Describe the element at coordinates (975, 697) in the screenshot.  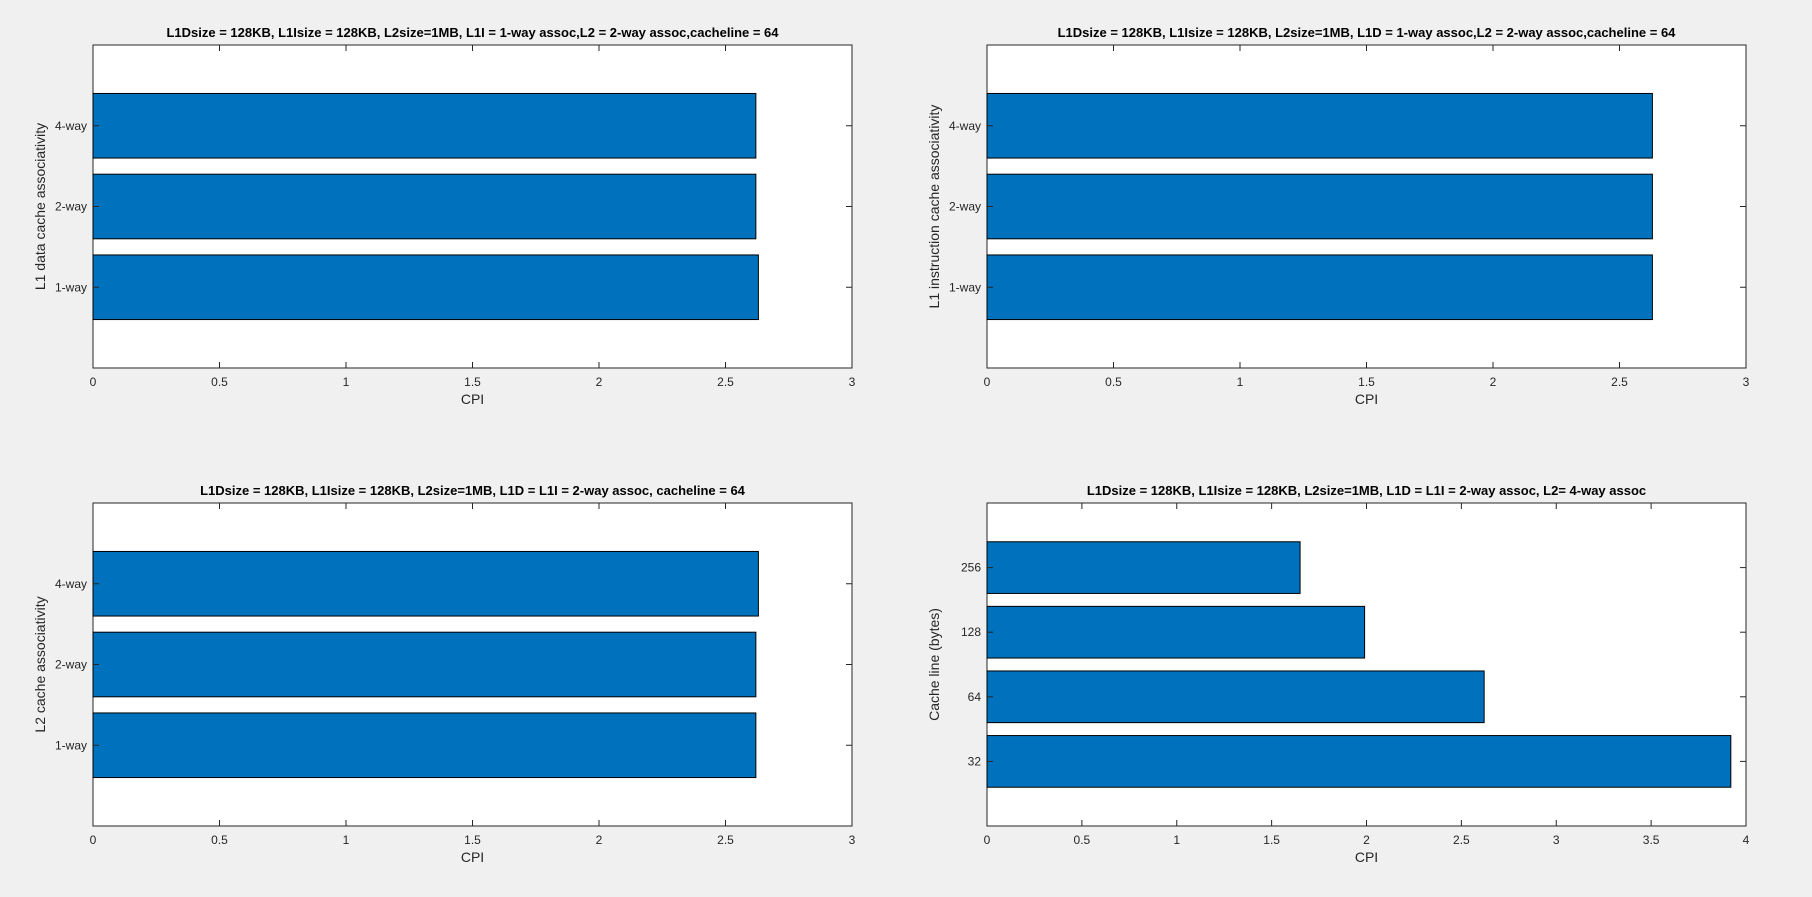
I see `y-tick-label: 64` at that location.